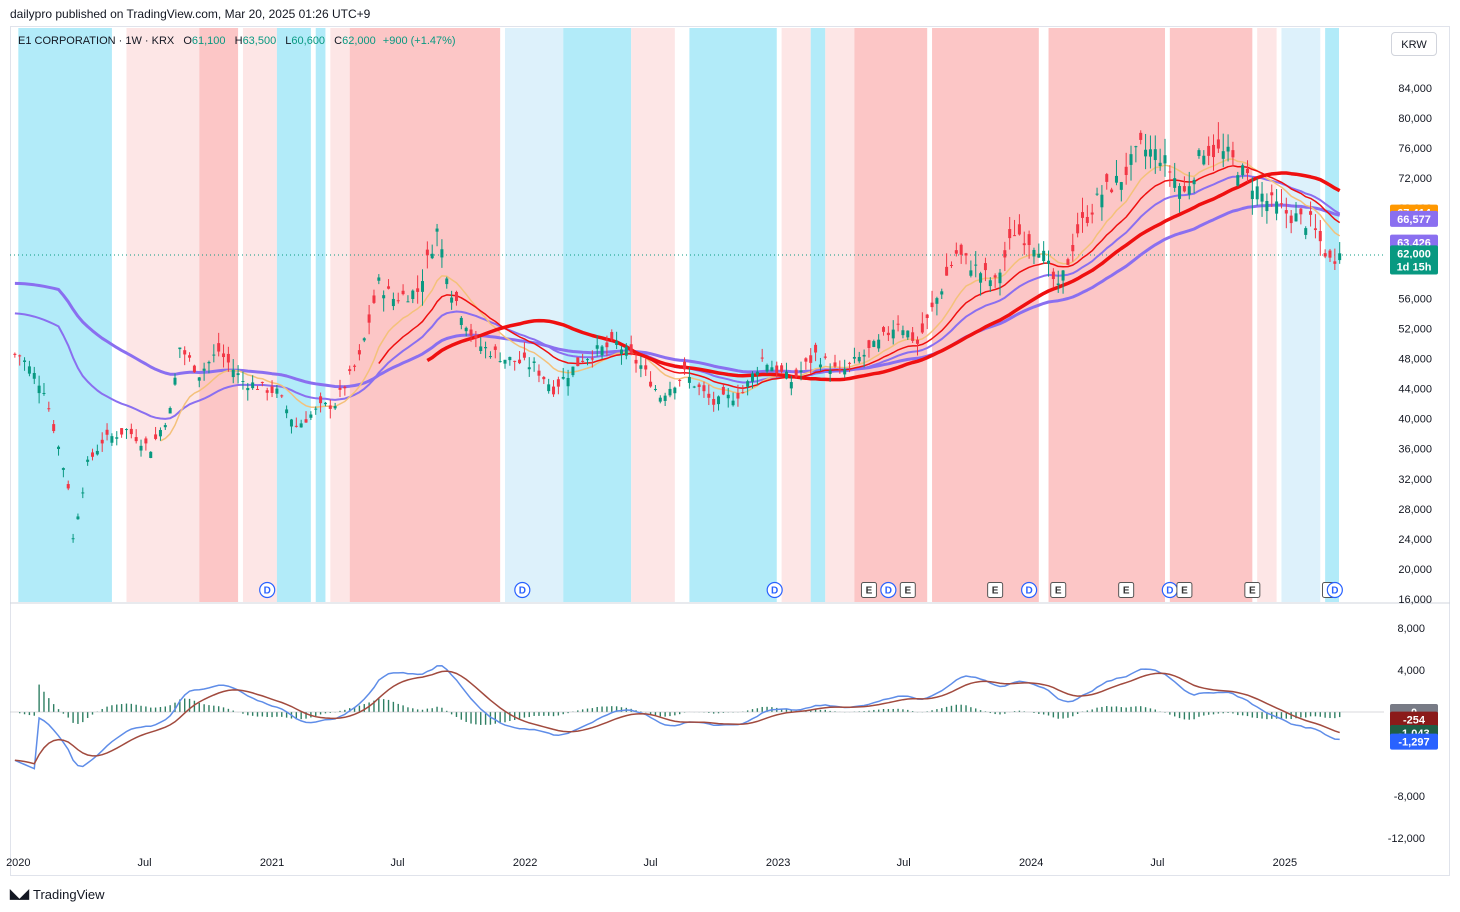  I want to click on price-axis-tick: 28,000, so click(1415, 510).